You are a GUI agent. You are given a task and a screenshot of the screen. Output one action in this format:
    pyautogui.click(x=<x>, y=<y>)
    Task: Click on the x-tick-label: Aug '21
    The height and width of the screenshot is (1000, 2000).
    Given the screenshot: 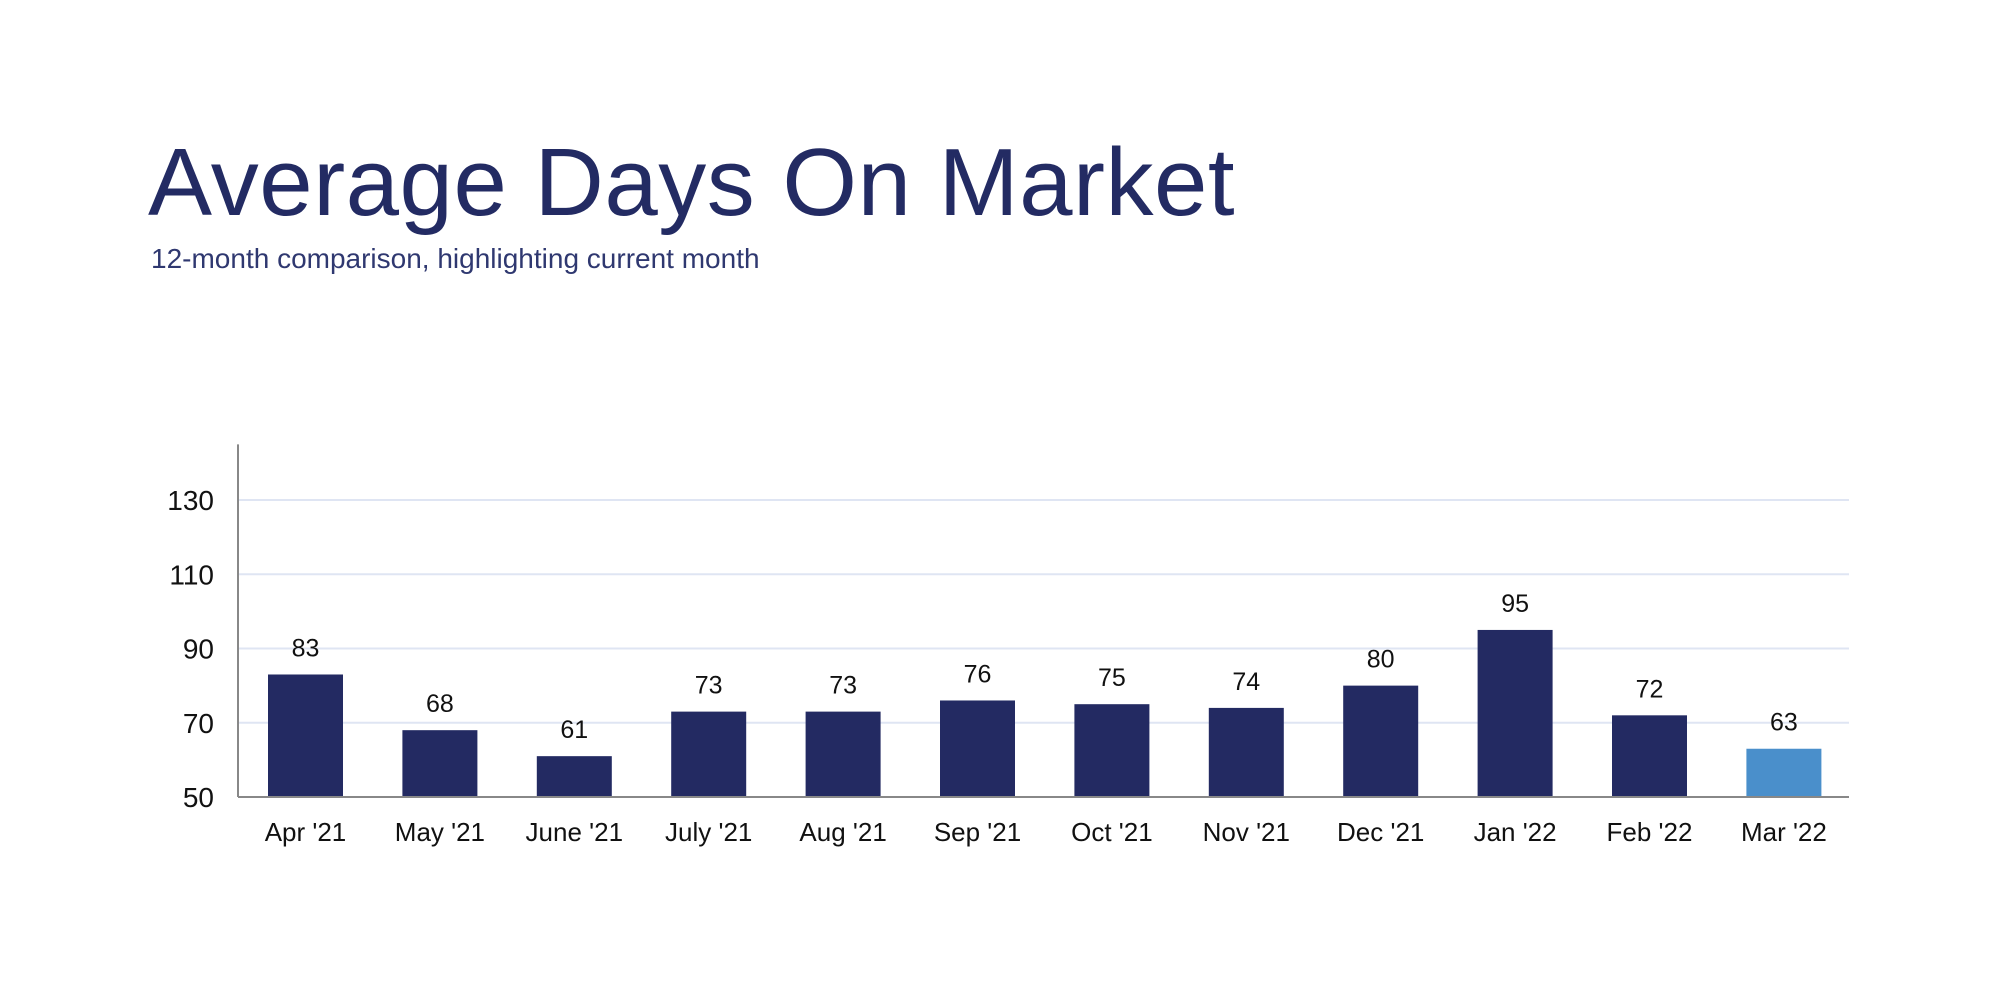 What is the action you would take?
    pyautogui.click(x=842, y=832)
    